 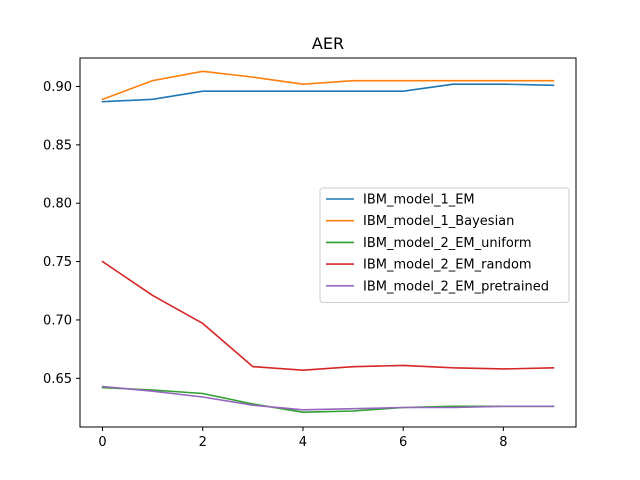 What do you see at coordinates (203, 442) in the screenshot?
I see `x-tick-label: 2` at bounding box center [203, 442].